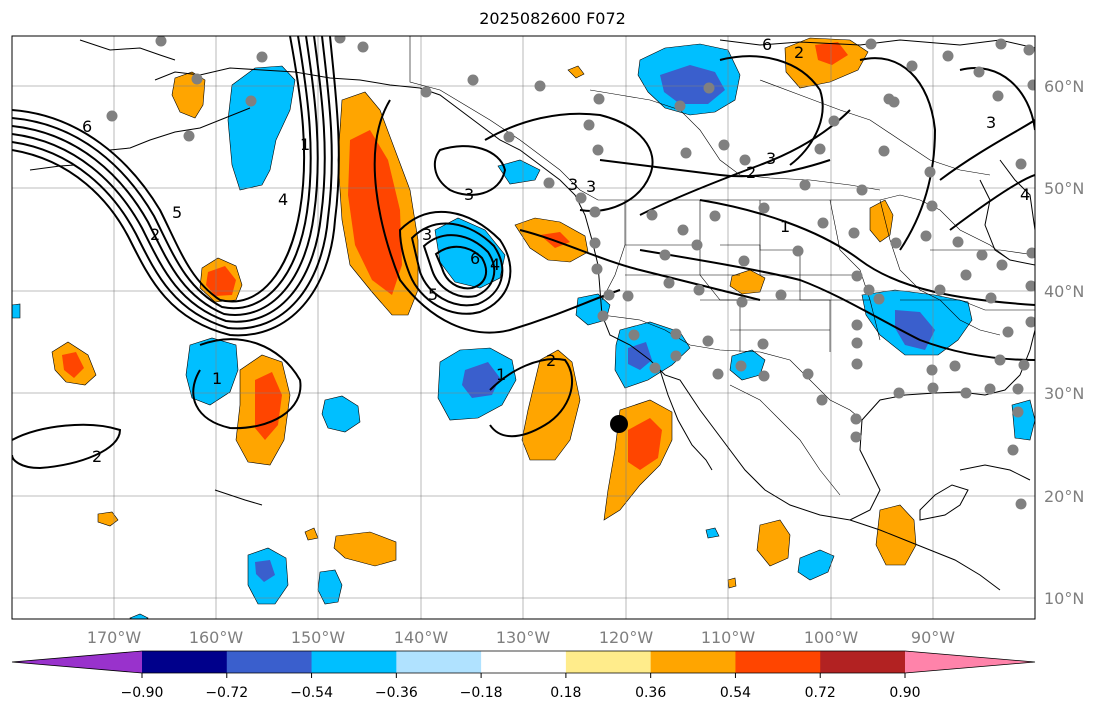 The height and width of the screenshot is (712, 1105). Describe the element at coordinates (216, 637) in the screenshot. I see `lon-tick-label: 160°W` at that location.